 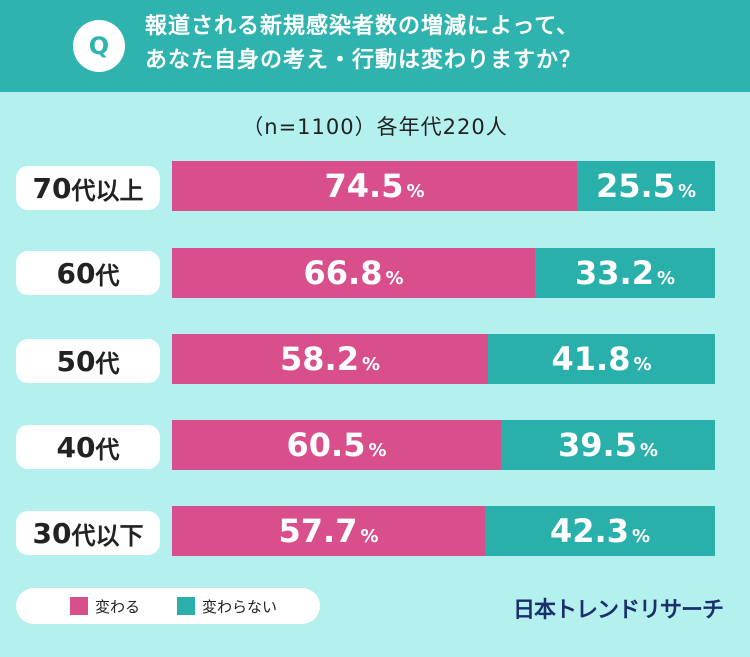 What do you see at coordinates (364, 186) in the screenshot?
I see `data-label-value: 74.5` at bounding box center [364, 186].